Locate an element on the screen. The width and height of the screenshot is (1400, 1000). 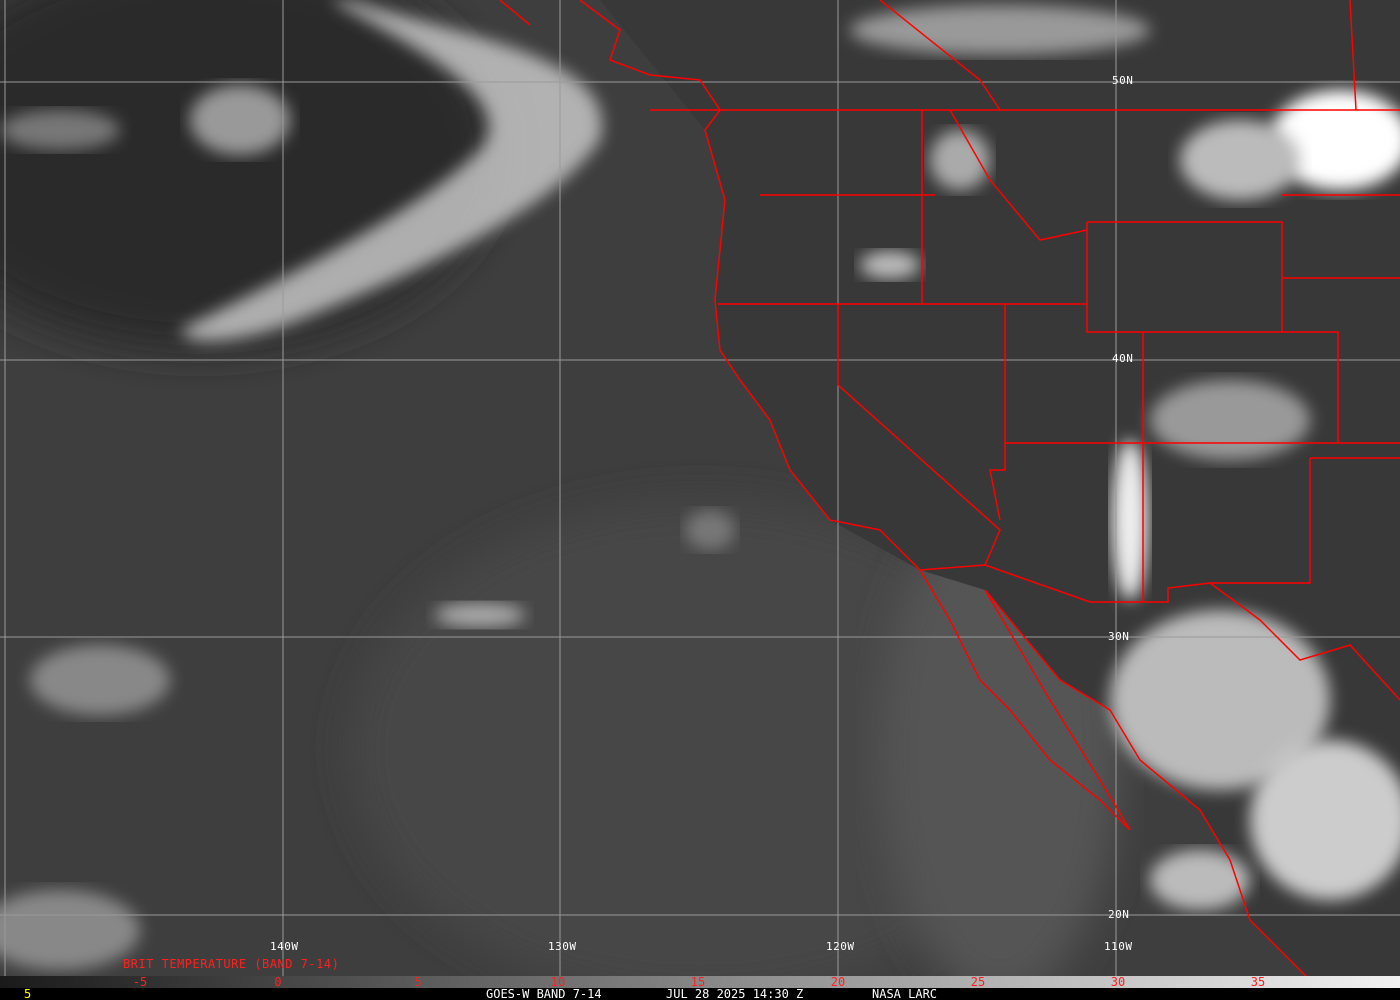
colorbar-tick: 20 is located at coordinates (838, 982).